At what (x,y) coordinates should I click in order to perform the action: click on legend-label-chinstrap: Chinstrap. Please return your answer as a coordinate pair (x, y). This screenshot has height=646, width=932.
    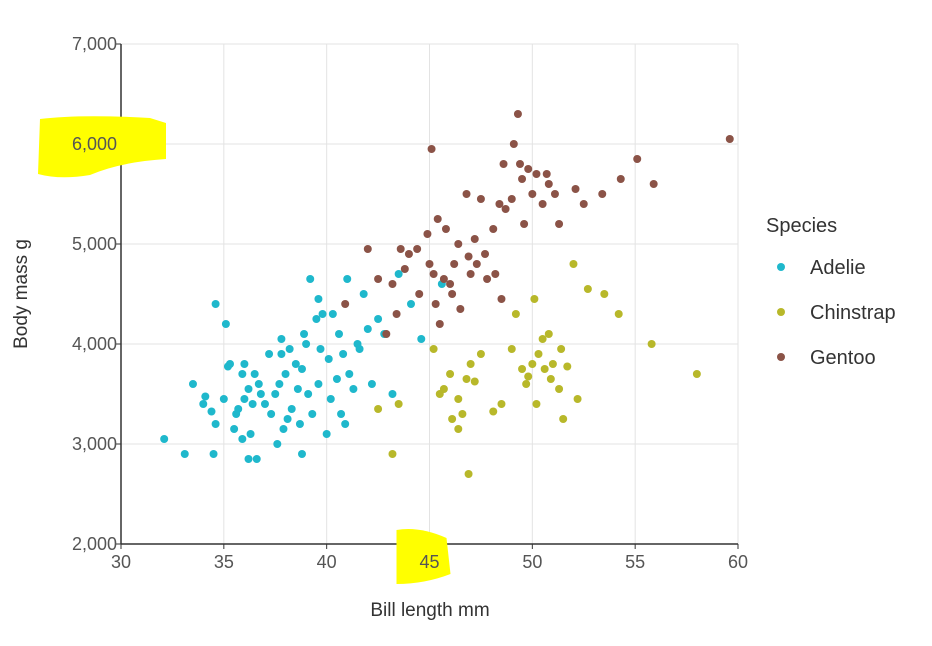
    Looking at the image, I should click on (853, 313).